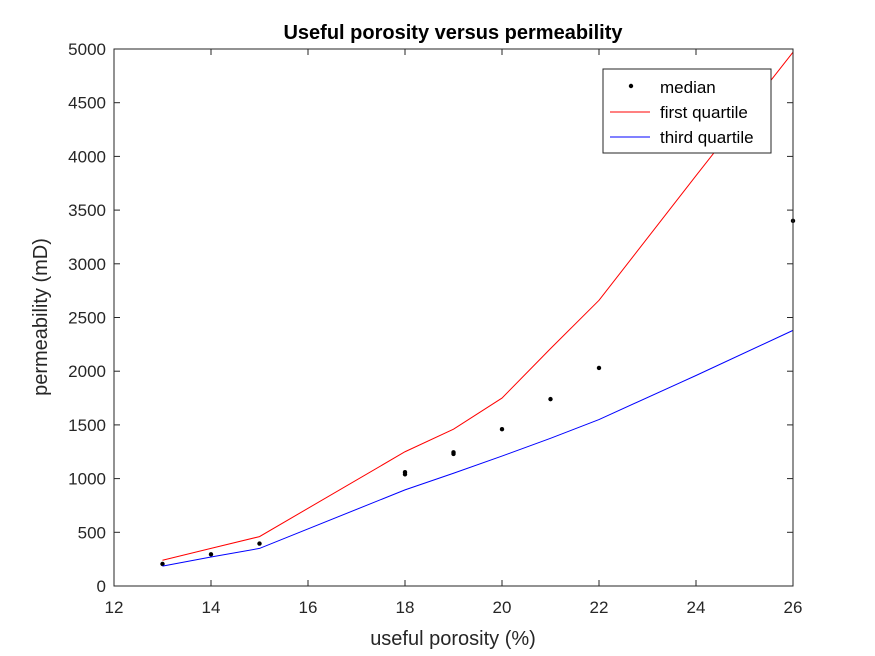  Describe the element at coordinates (308, 607) in the screenshot. I see `x-tick-label-2: 16` at that location.